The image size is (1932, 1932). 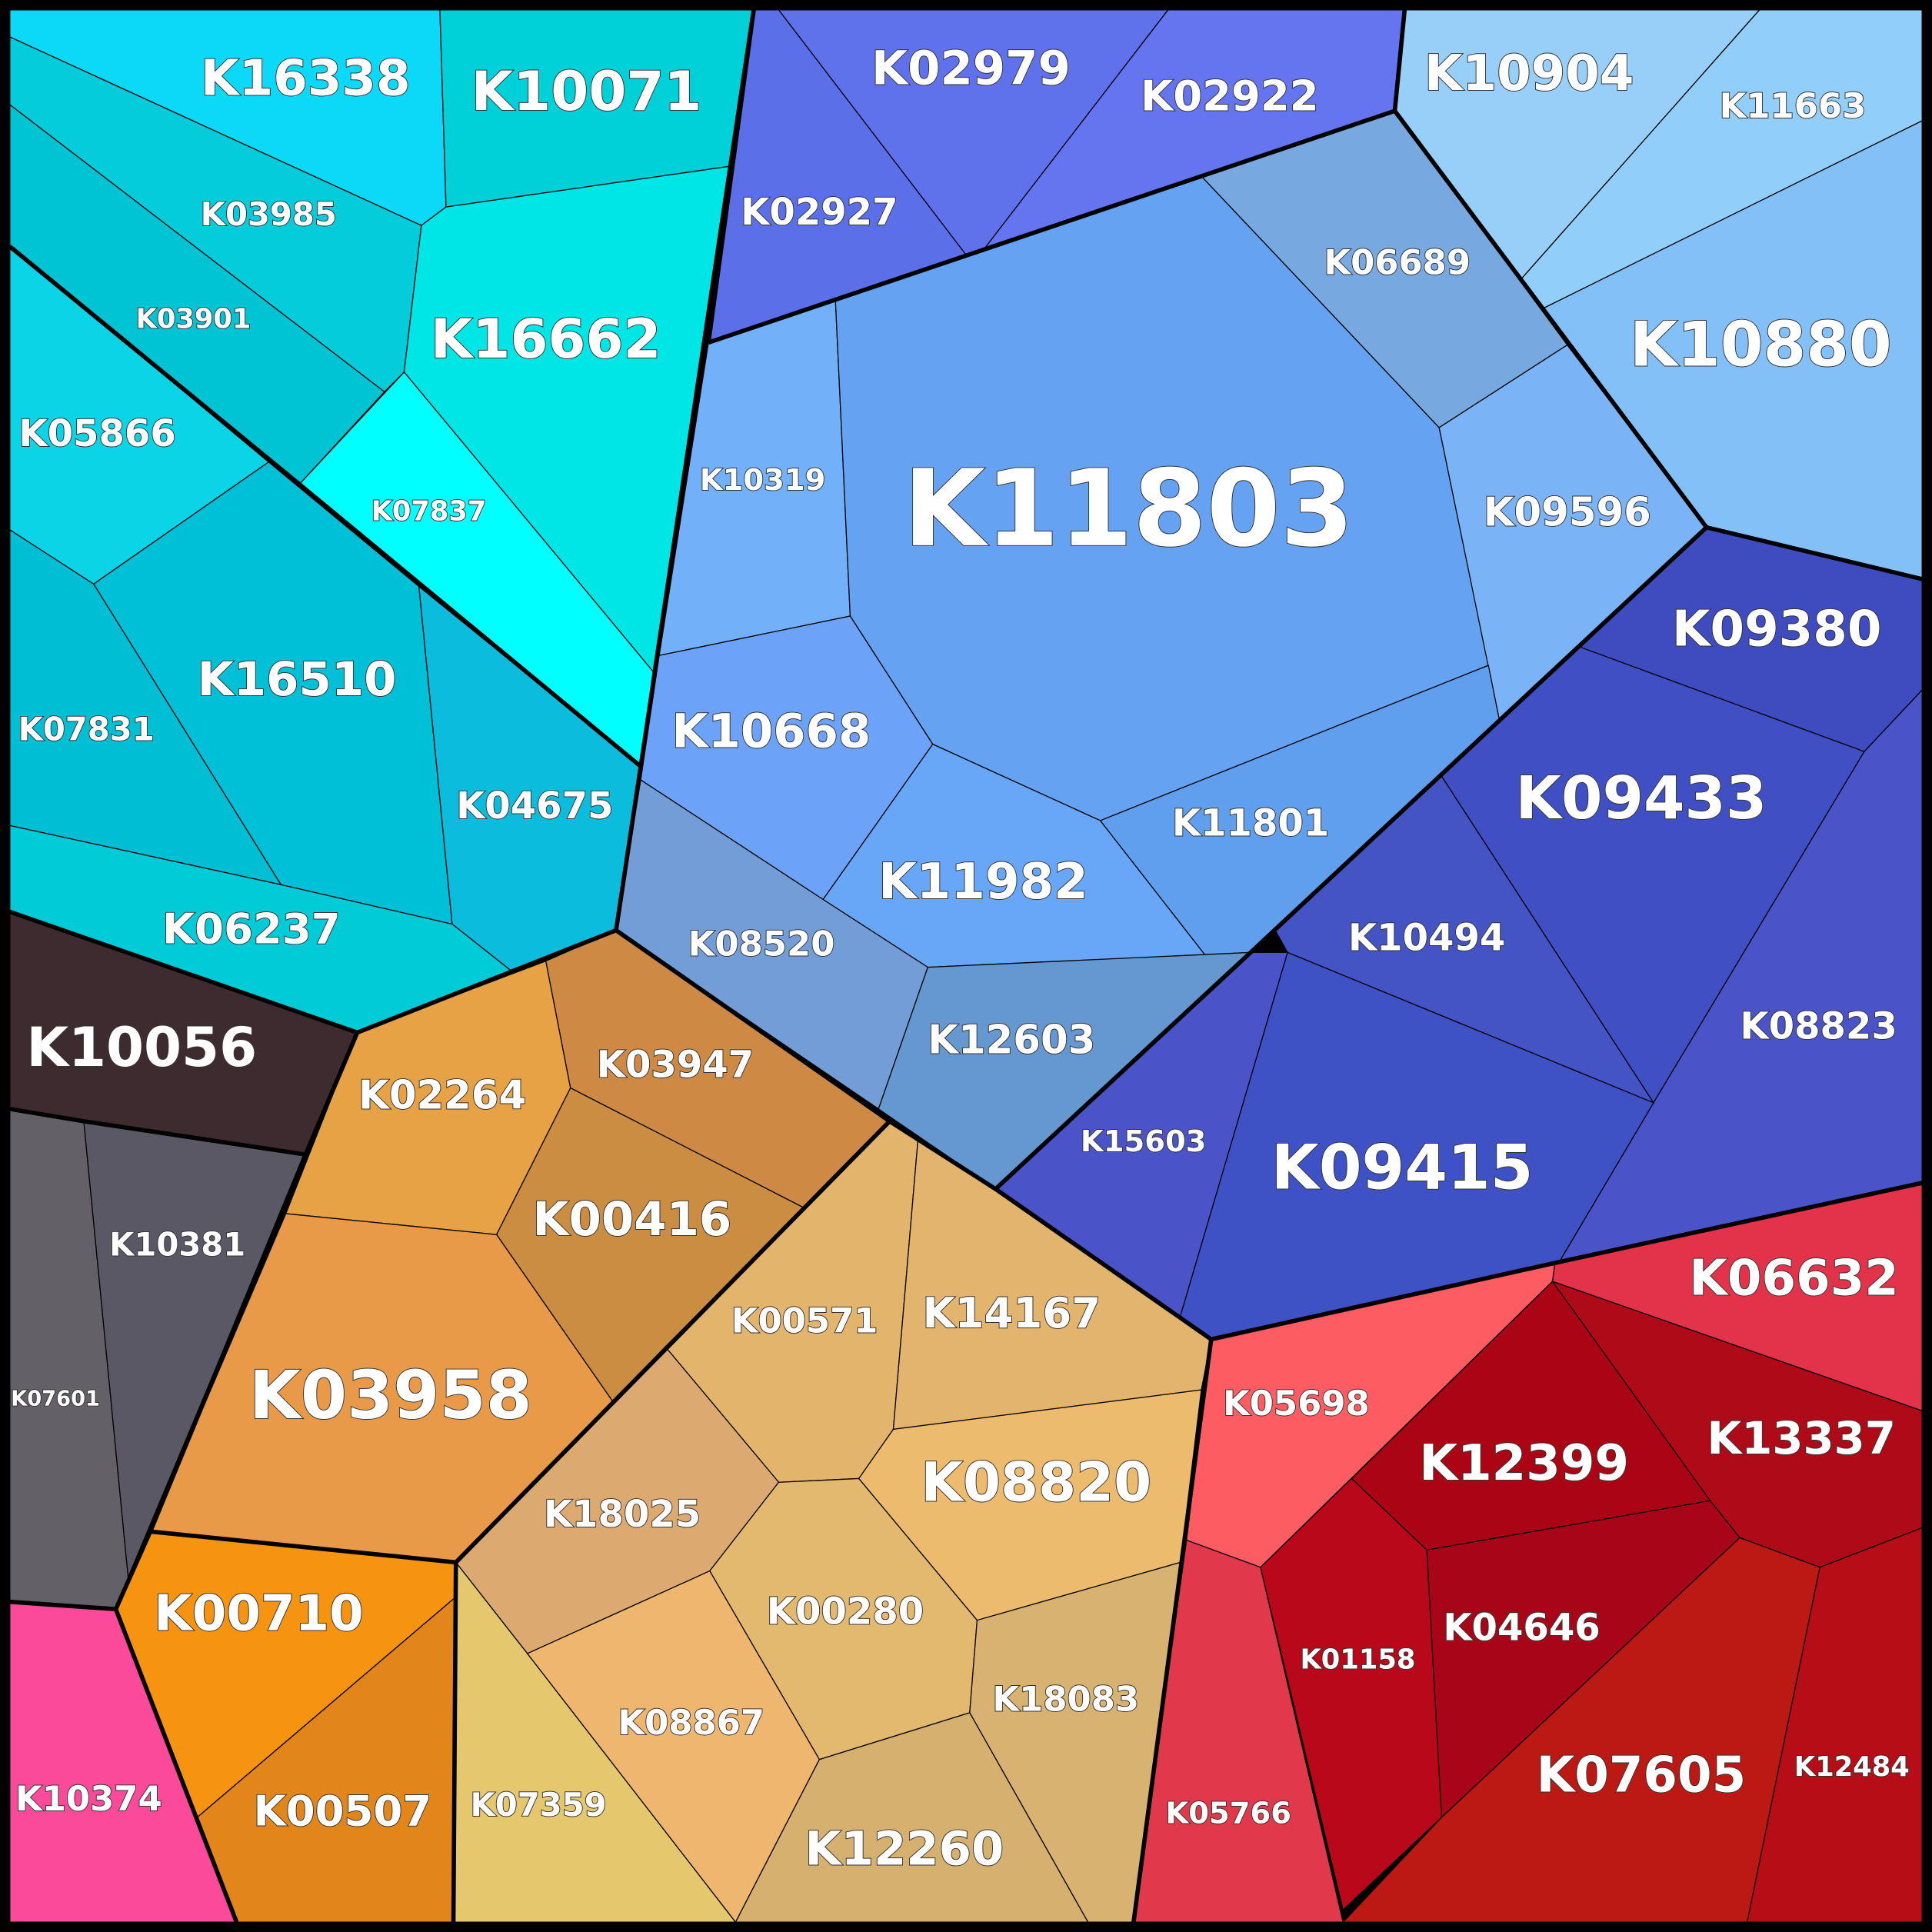 I want to click on cell-label: K08823, so click(x=1818, y=1026).